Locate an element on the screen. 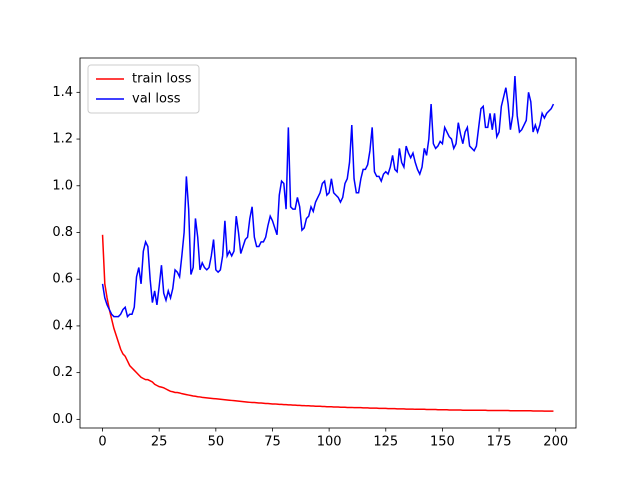 This screenshot has width=640, height=480. legend-label: val loss is located at coordinates (156, 99).